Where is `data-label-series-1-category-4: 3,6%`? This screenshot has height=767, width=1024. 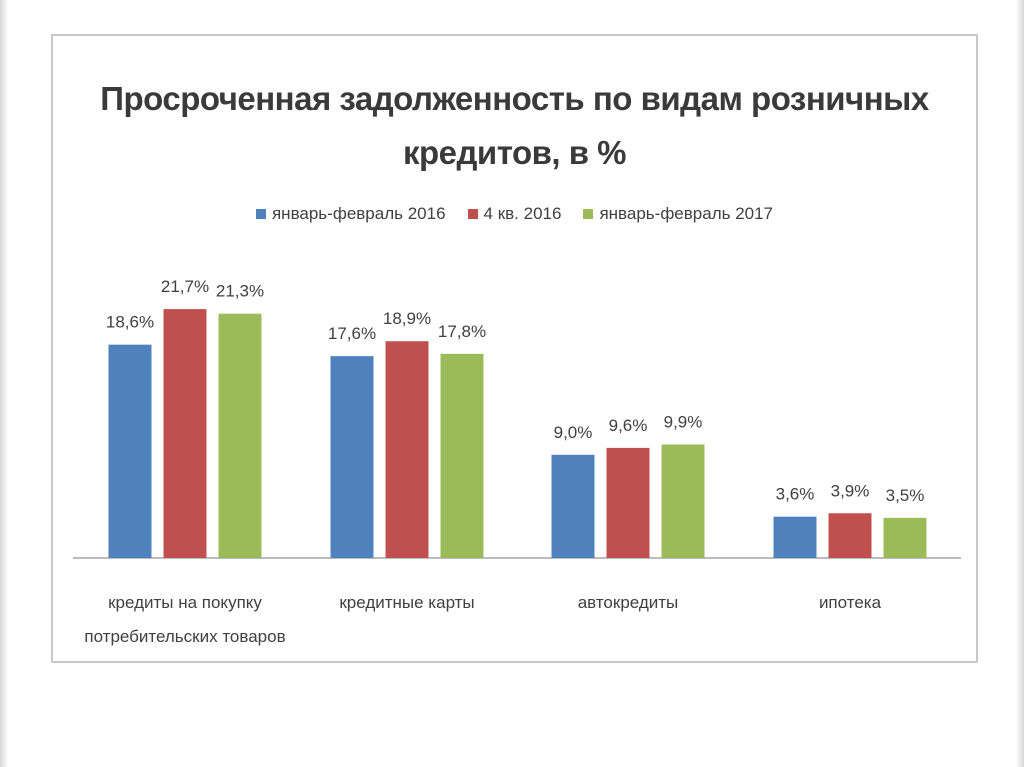 data-label-series-1-category-4: 3,6% is located at coordinates (795, 494).